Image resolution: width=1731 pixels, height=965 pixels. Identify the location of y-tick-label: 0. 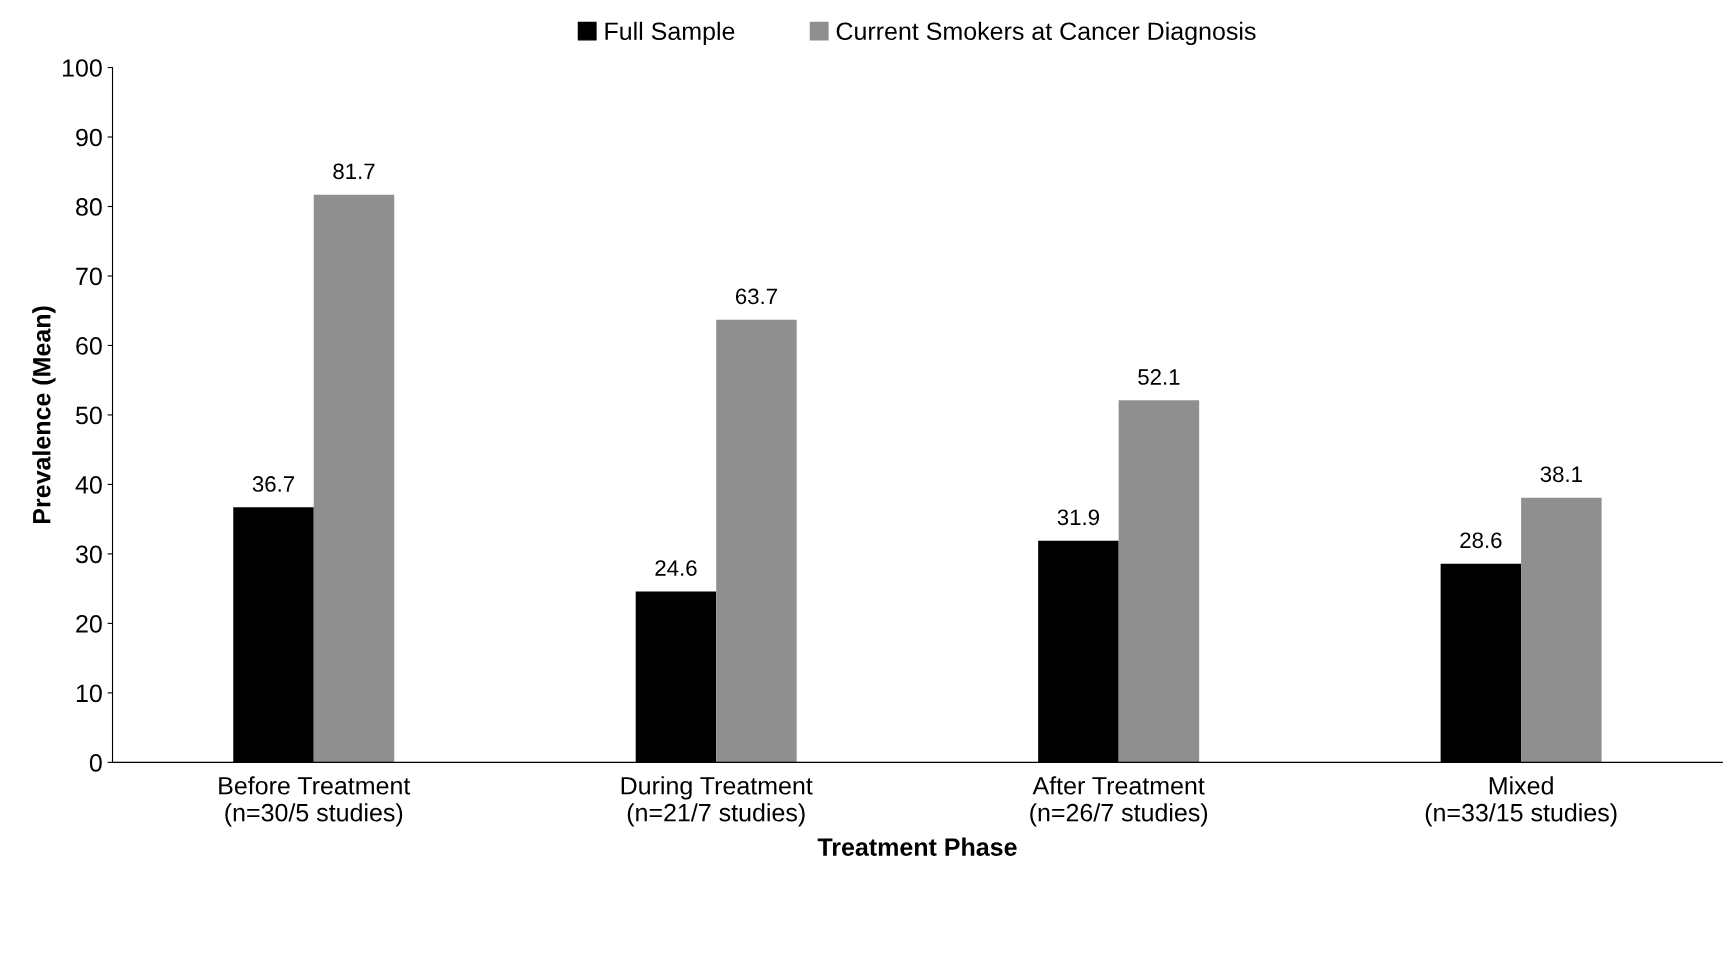
(95, 762).